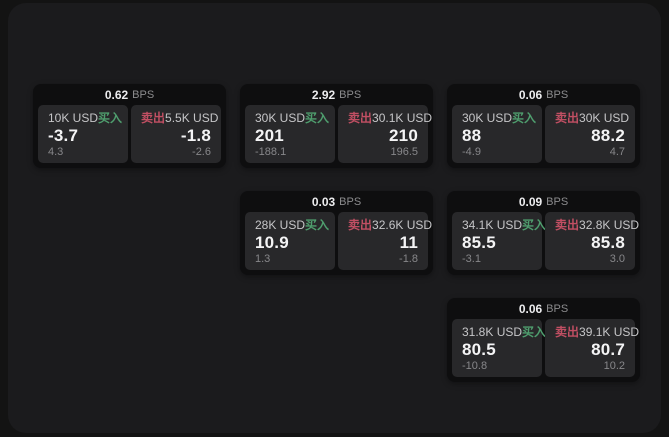 This screenshot has width=669, height=437. Describe the element at coordinates (471, 152) in the screenshot. I see `buy-delta: -4.9` at that location.